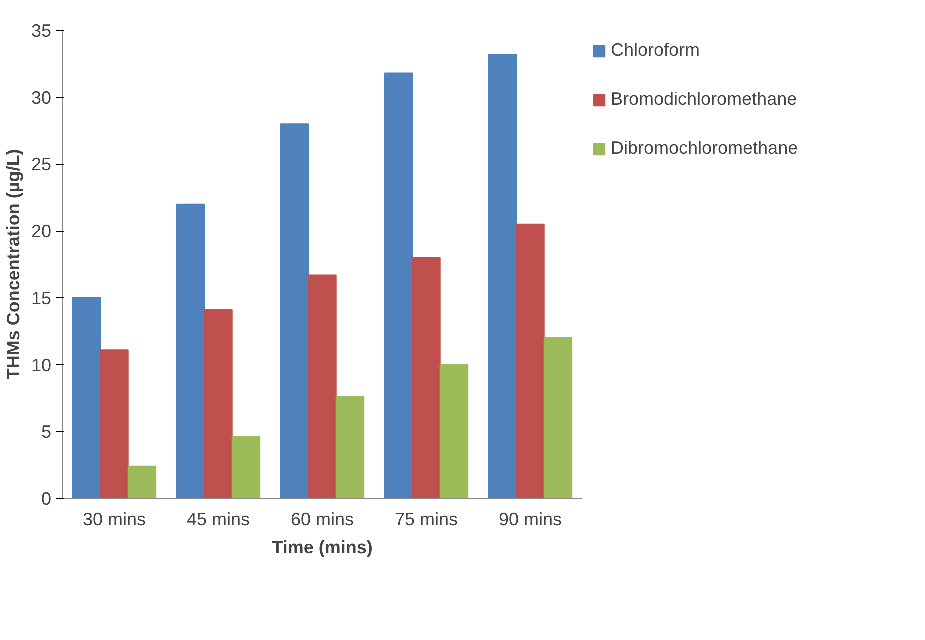  Describe the element at coordinates (426, 520) in the screenshot. I see `x-tick-label: 75 mins` at that location.